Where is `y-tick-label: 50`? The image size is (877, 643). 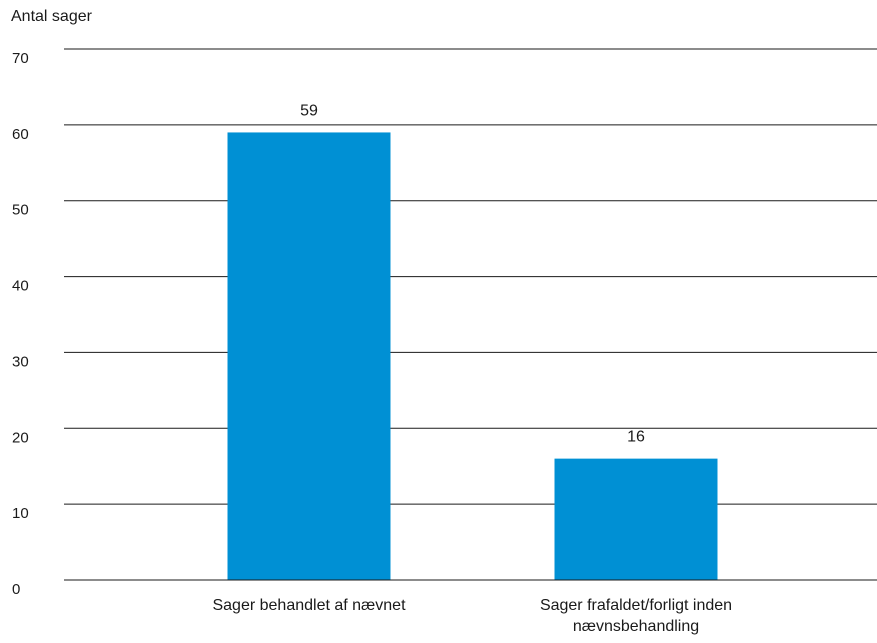
y-tick-label: 50 is located at coordinates (20, 210).